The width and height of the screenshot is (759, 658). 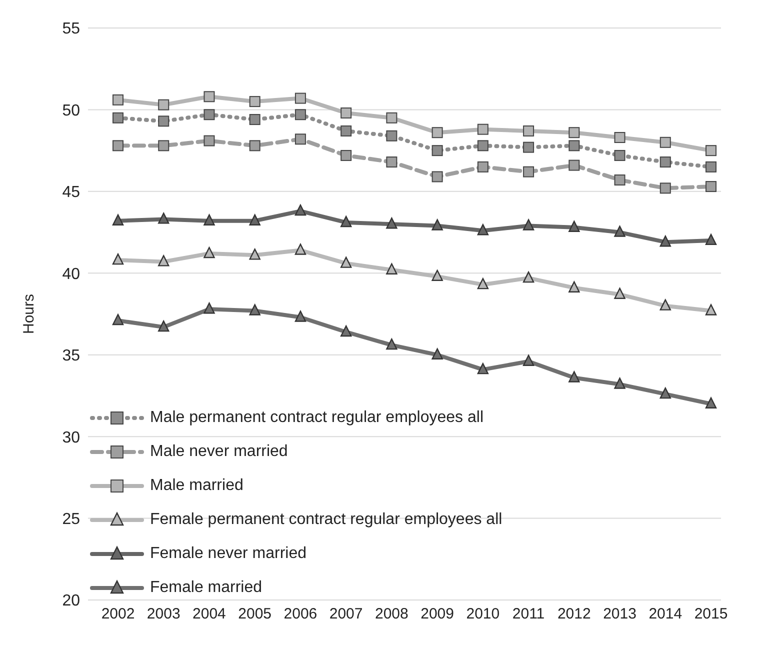 What do you see at coordinates (219, 452) in the screenshot?
I see `legend-label: Male never married` at bounding box center [219, 452].